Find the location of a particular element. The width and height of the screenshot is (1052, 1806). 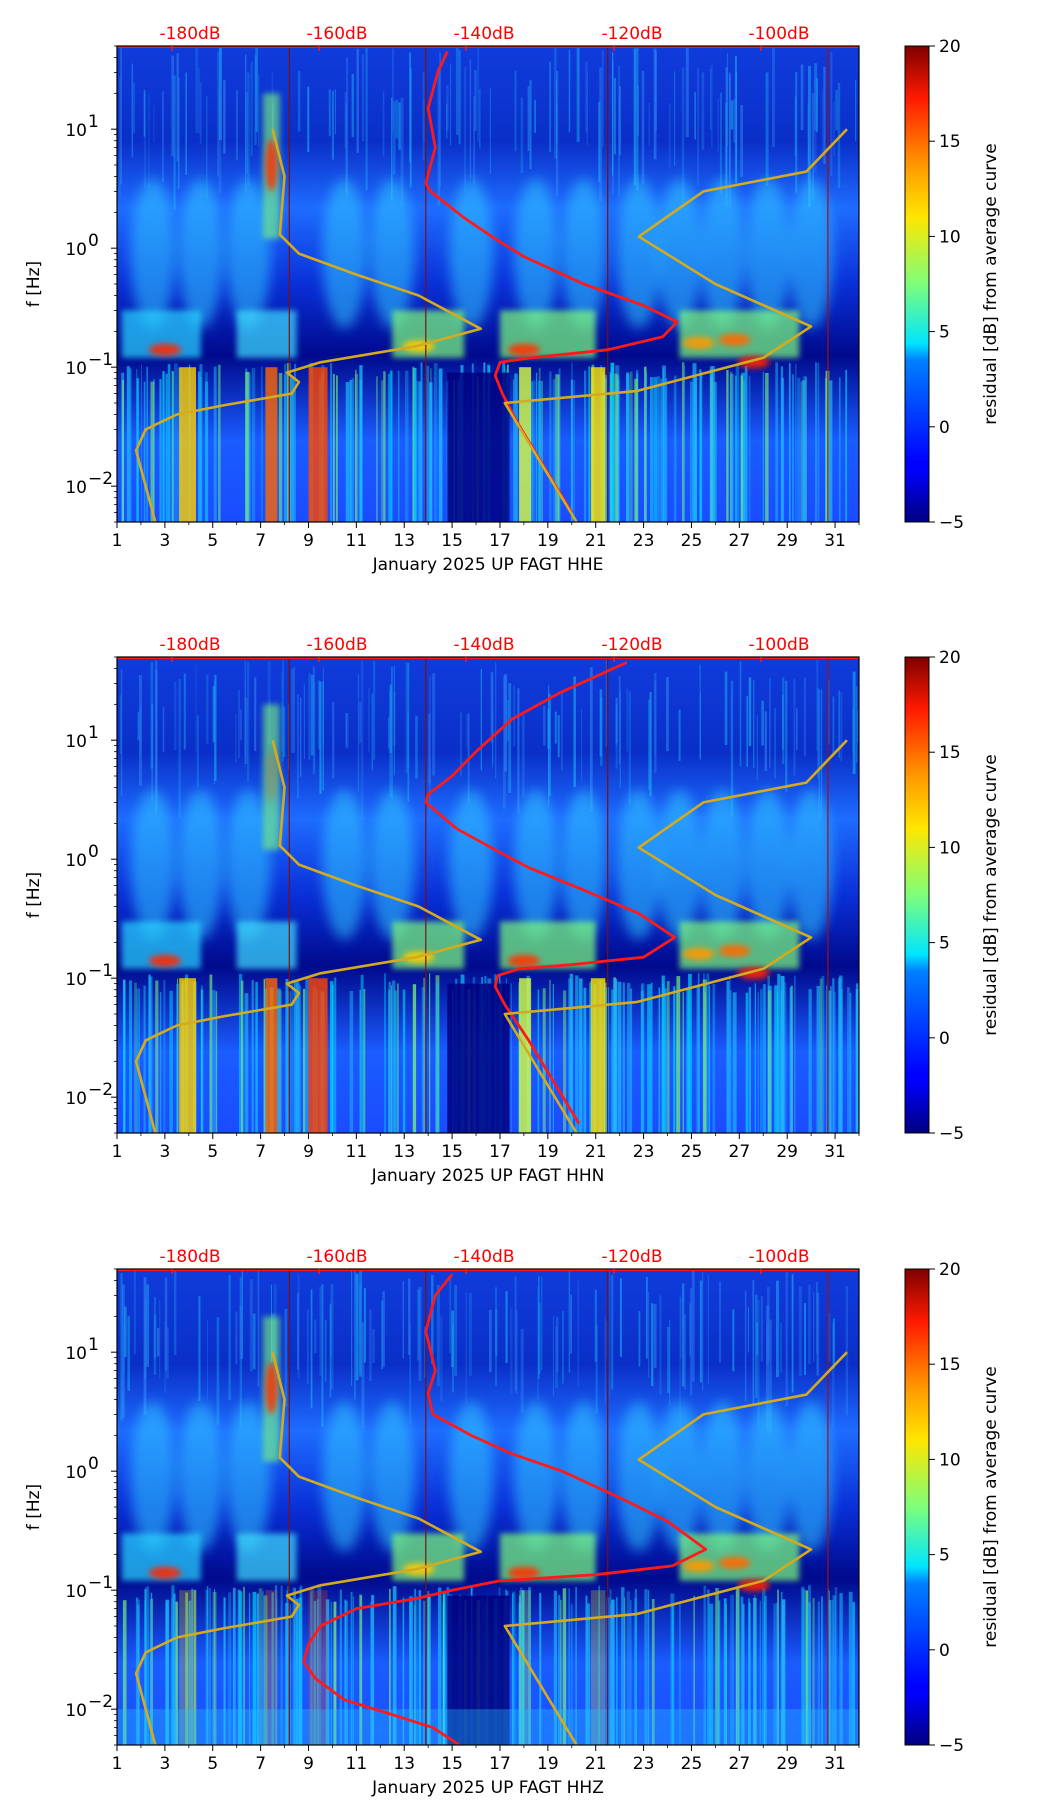

colorbar-tick-label: 10 is located at coordinates (950, 237).